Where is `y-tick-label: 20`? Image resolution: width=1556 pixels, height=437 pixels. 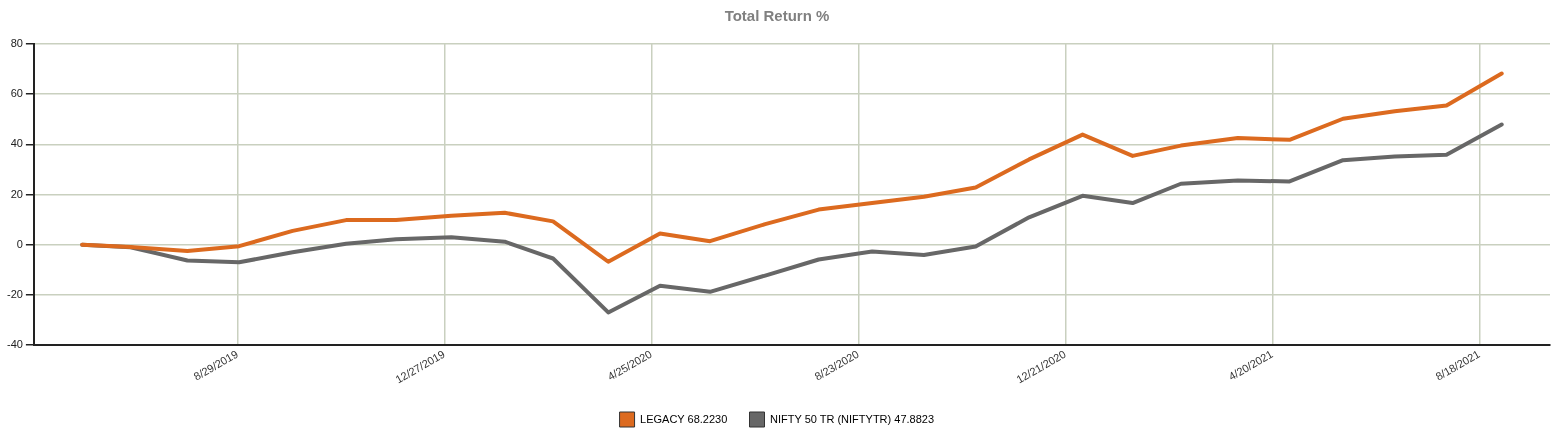
y-tick-label: 20 is located at coordinates (16, 193).